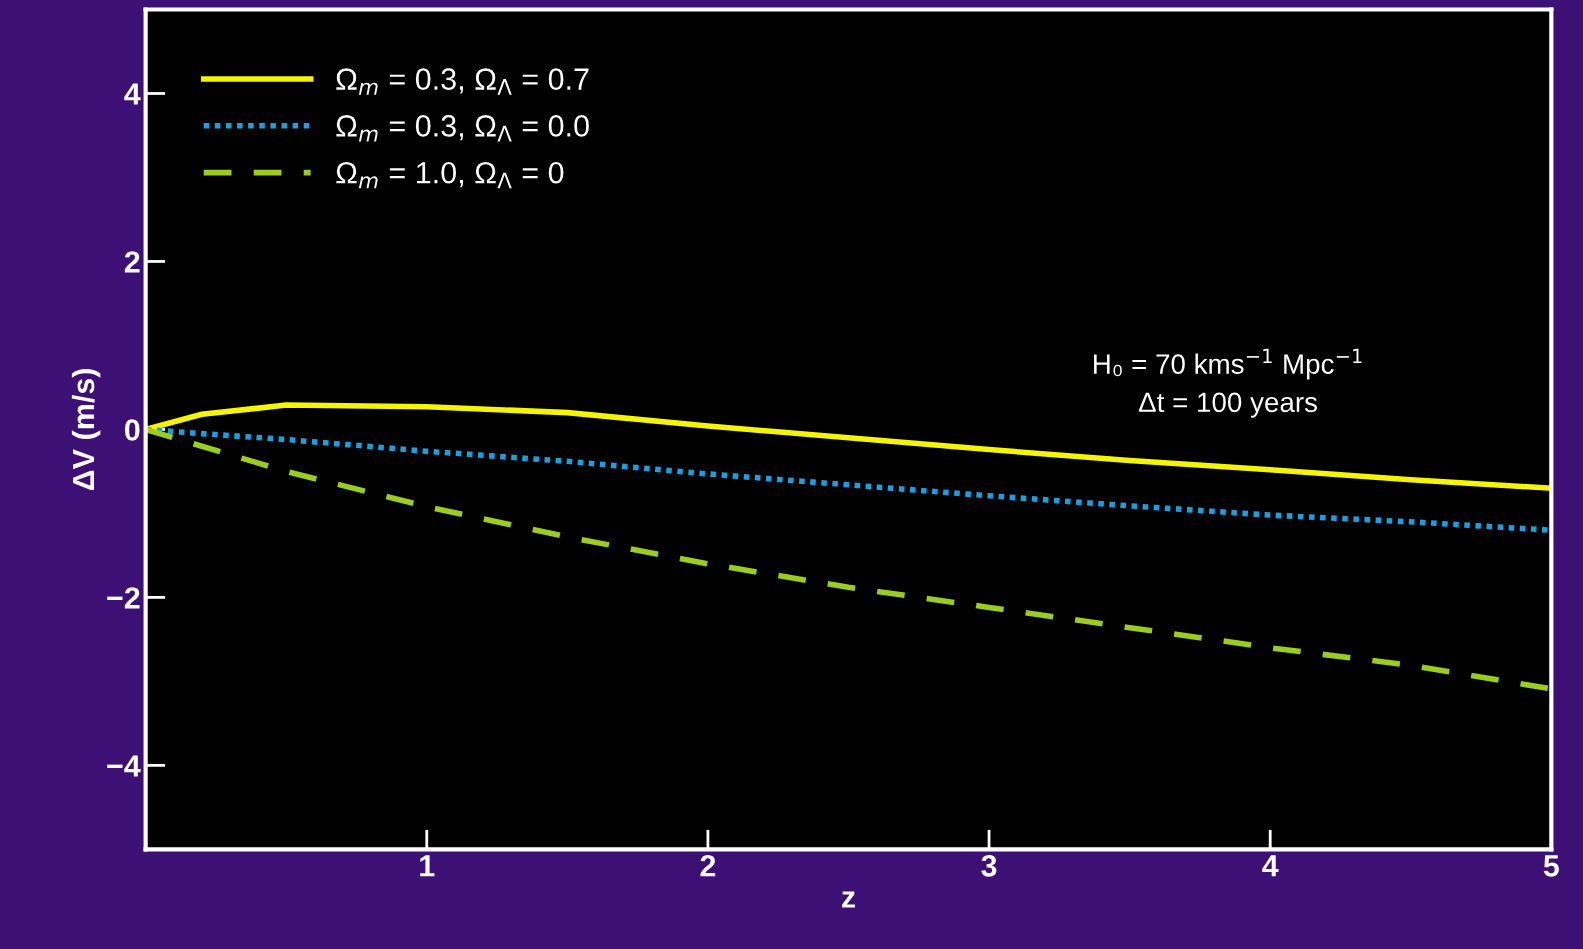 The width and height of the screenshot is (1583, 949). Describe the element at coordinates (450, 175) in the screenshot. I see `legend-label: Ω$_{m}$ = 1.0, Ω$_{Λ}$ = 0` at that location.